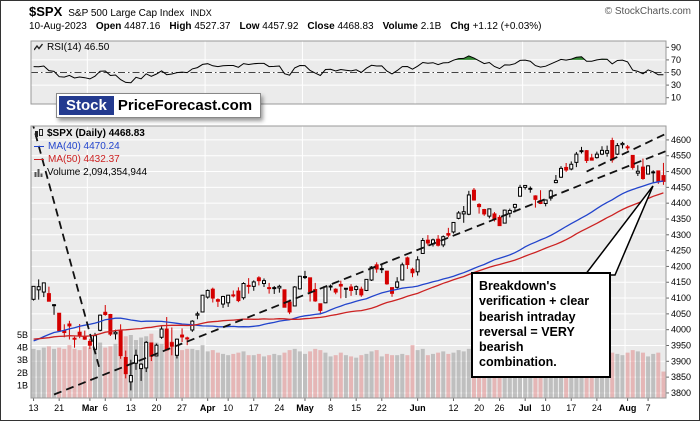  What do you see at coordinates (681, 187) in the screenshot?
I see `svg-text: 4450` at bounding box center [681, 187].